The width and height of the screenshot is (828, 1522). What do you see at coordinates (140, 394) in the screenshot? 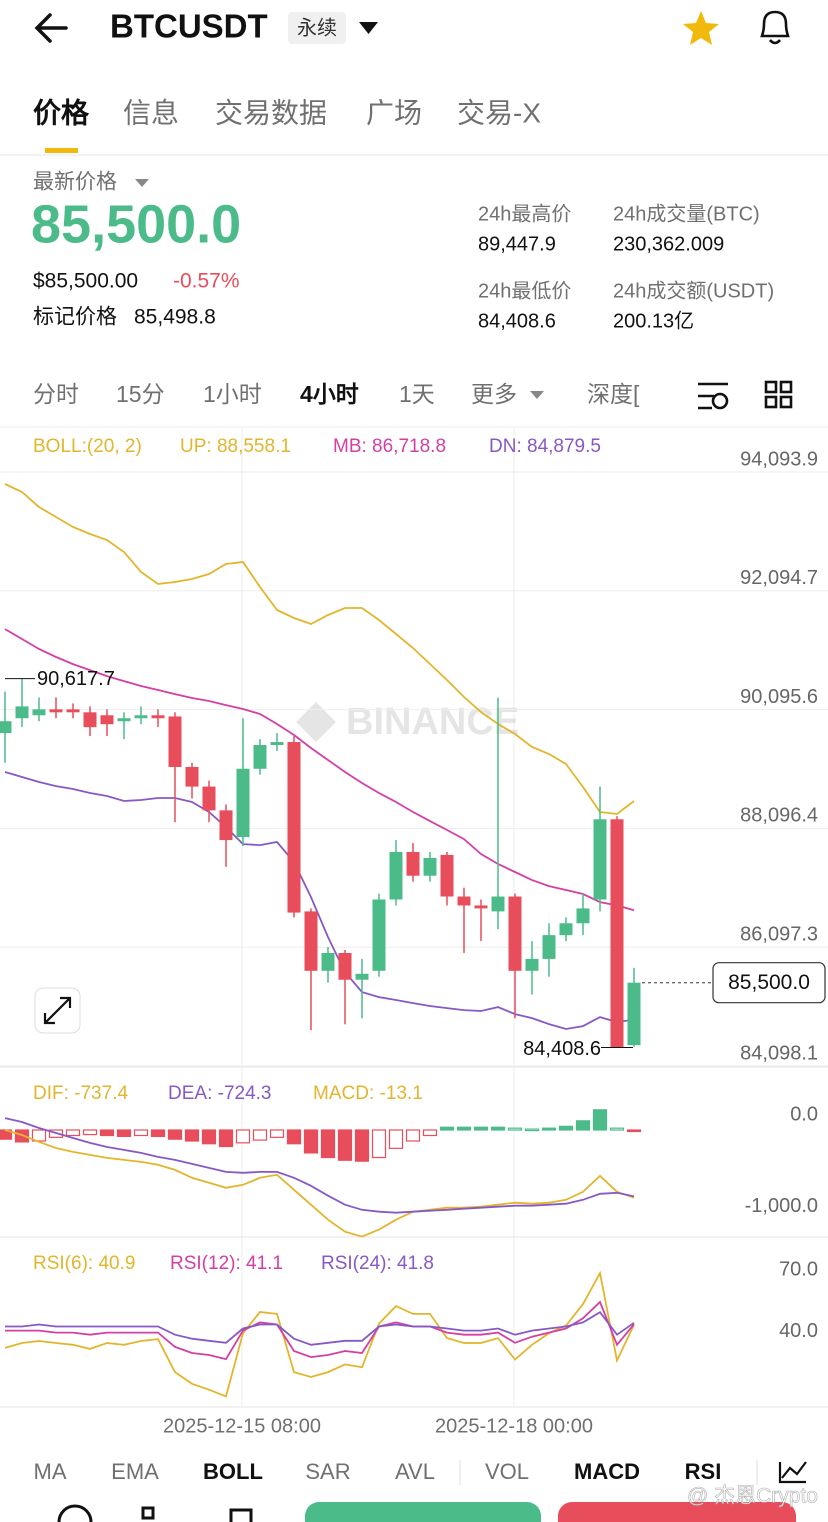
I see `interval: 15分` at bounding box center [140, 394].